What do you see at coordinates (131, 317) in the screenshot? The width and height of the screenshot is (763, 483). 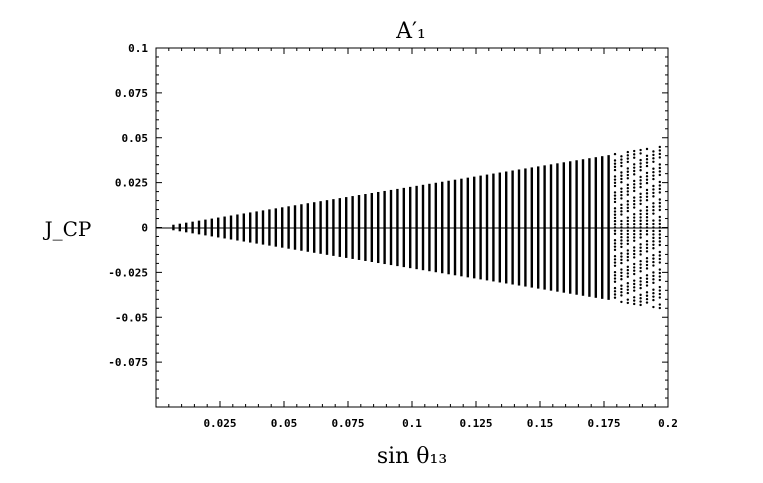 I see `y-tick-label: -0.05` at bounding box center [131, 317].